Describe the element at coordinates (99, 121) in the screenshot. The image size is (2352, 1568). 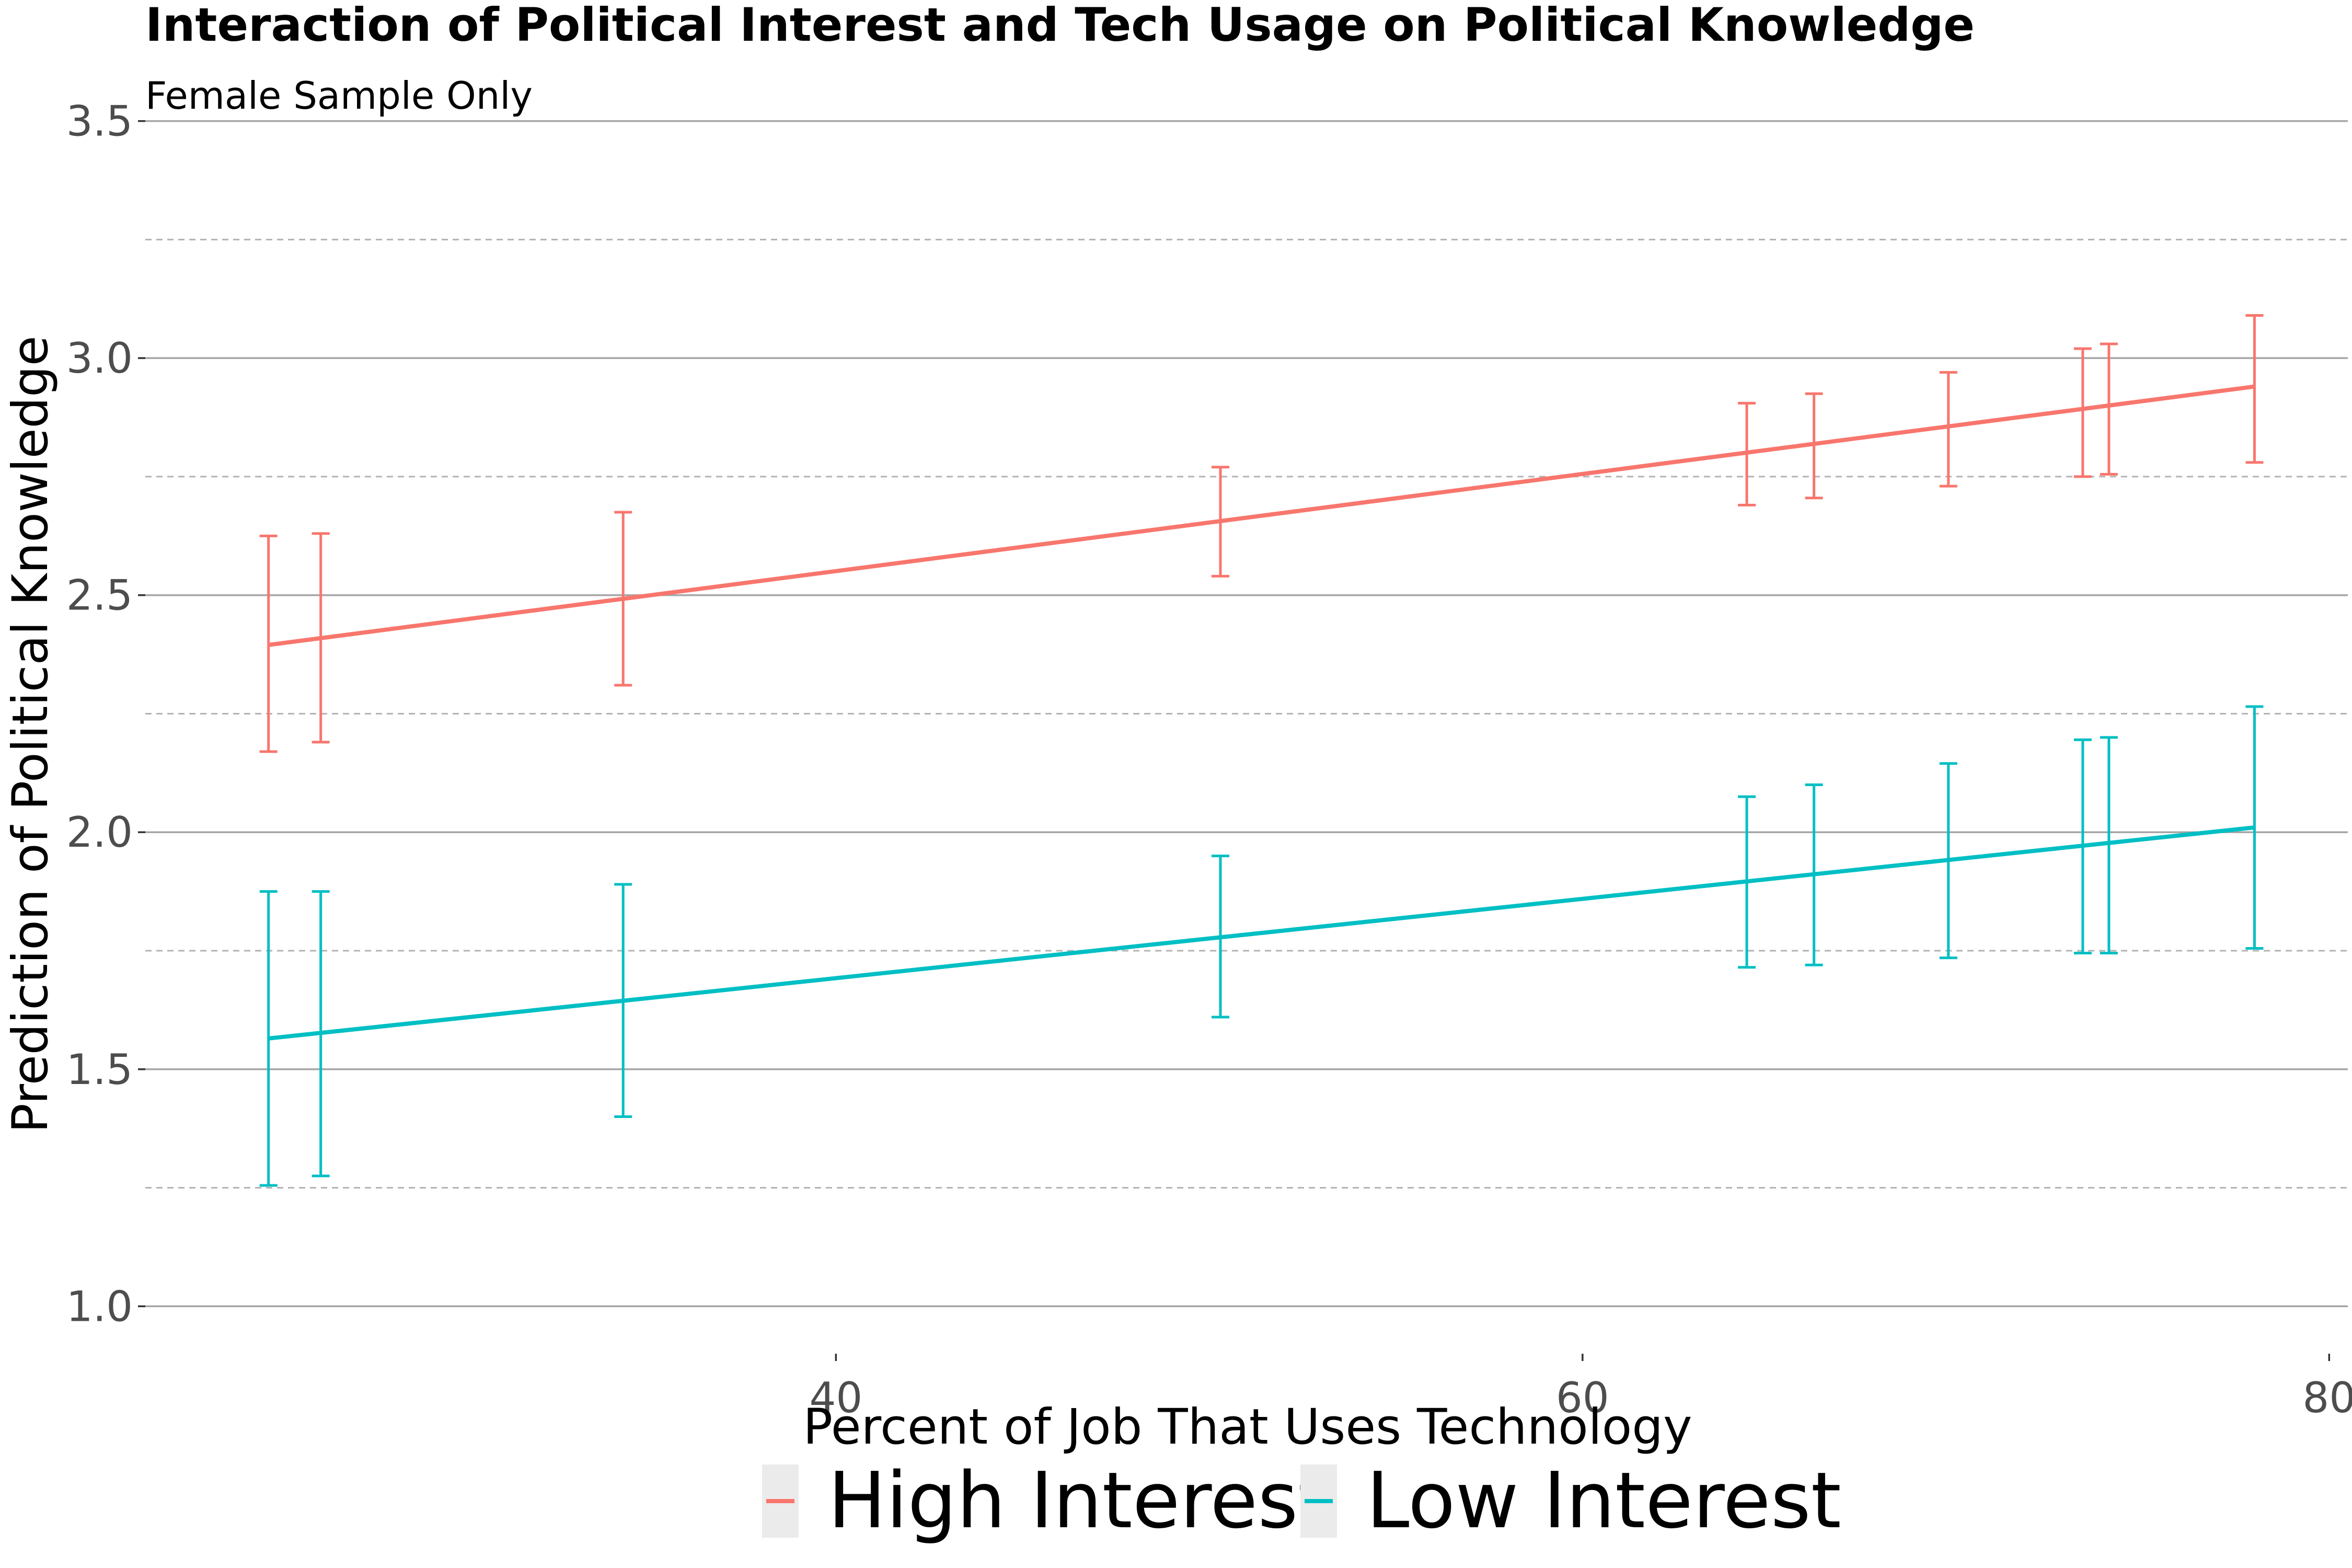
I see `y-tick-label: 3.5` at that location.